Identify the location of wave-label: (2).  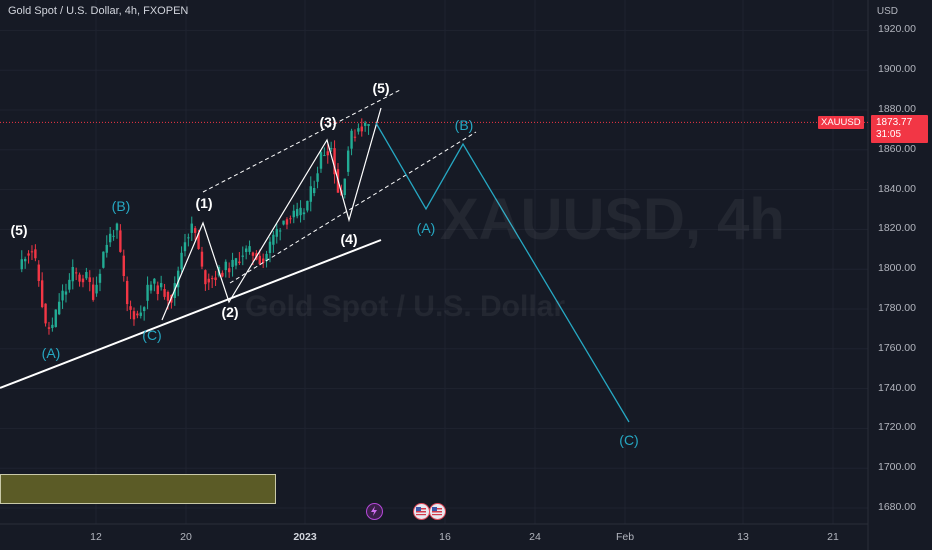
(230, 312).